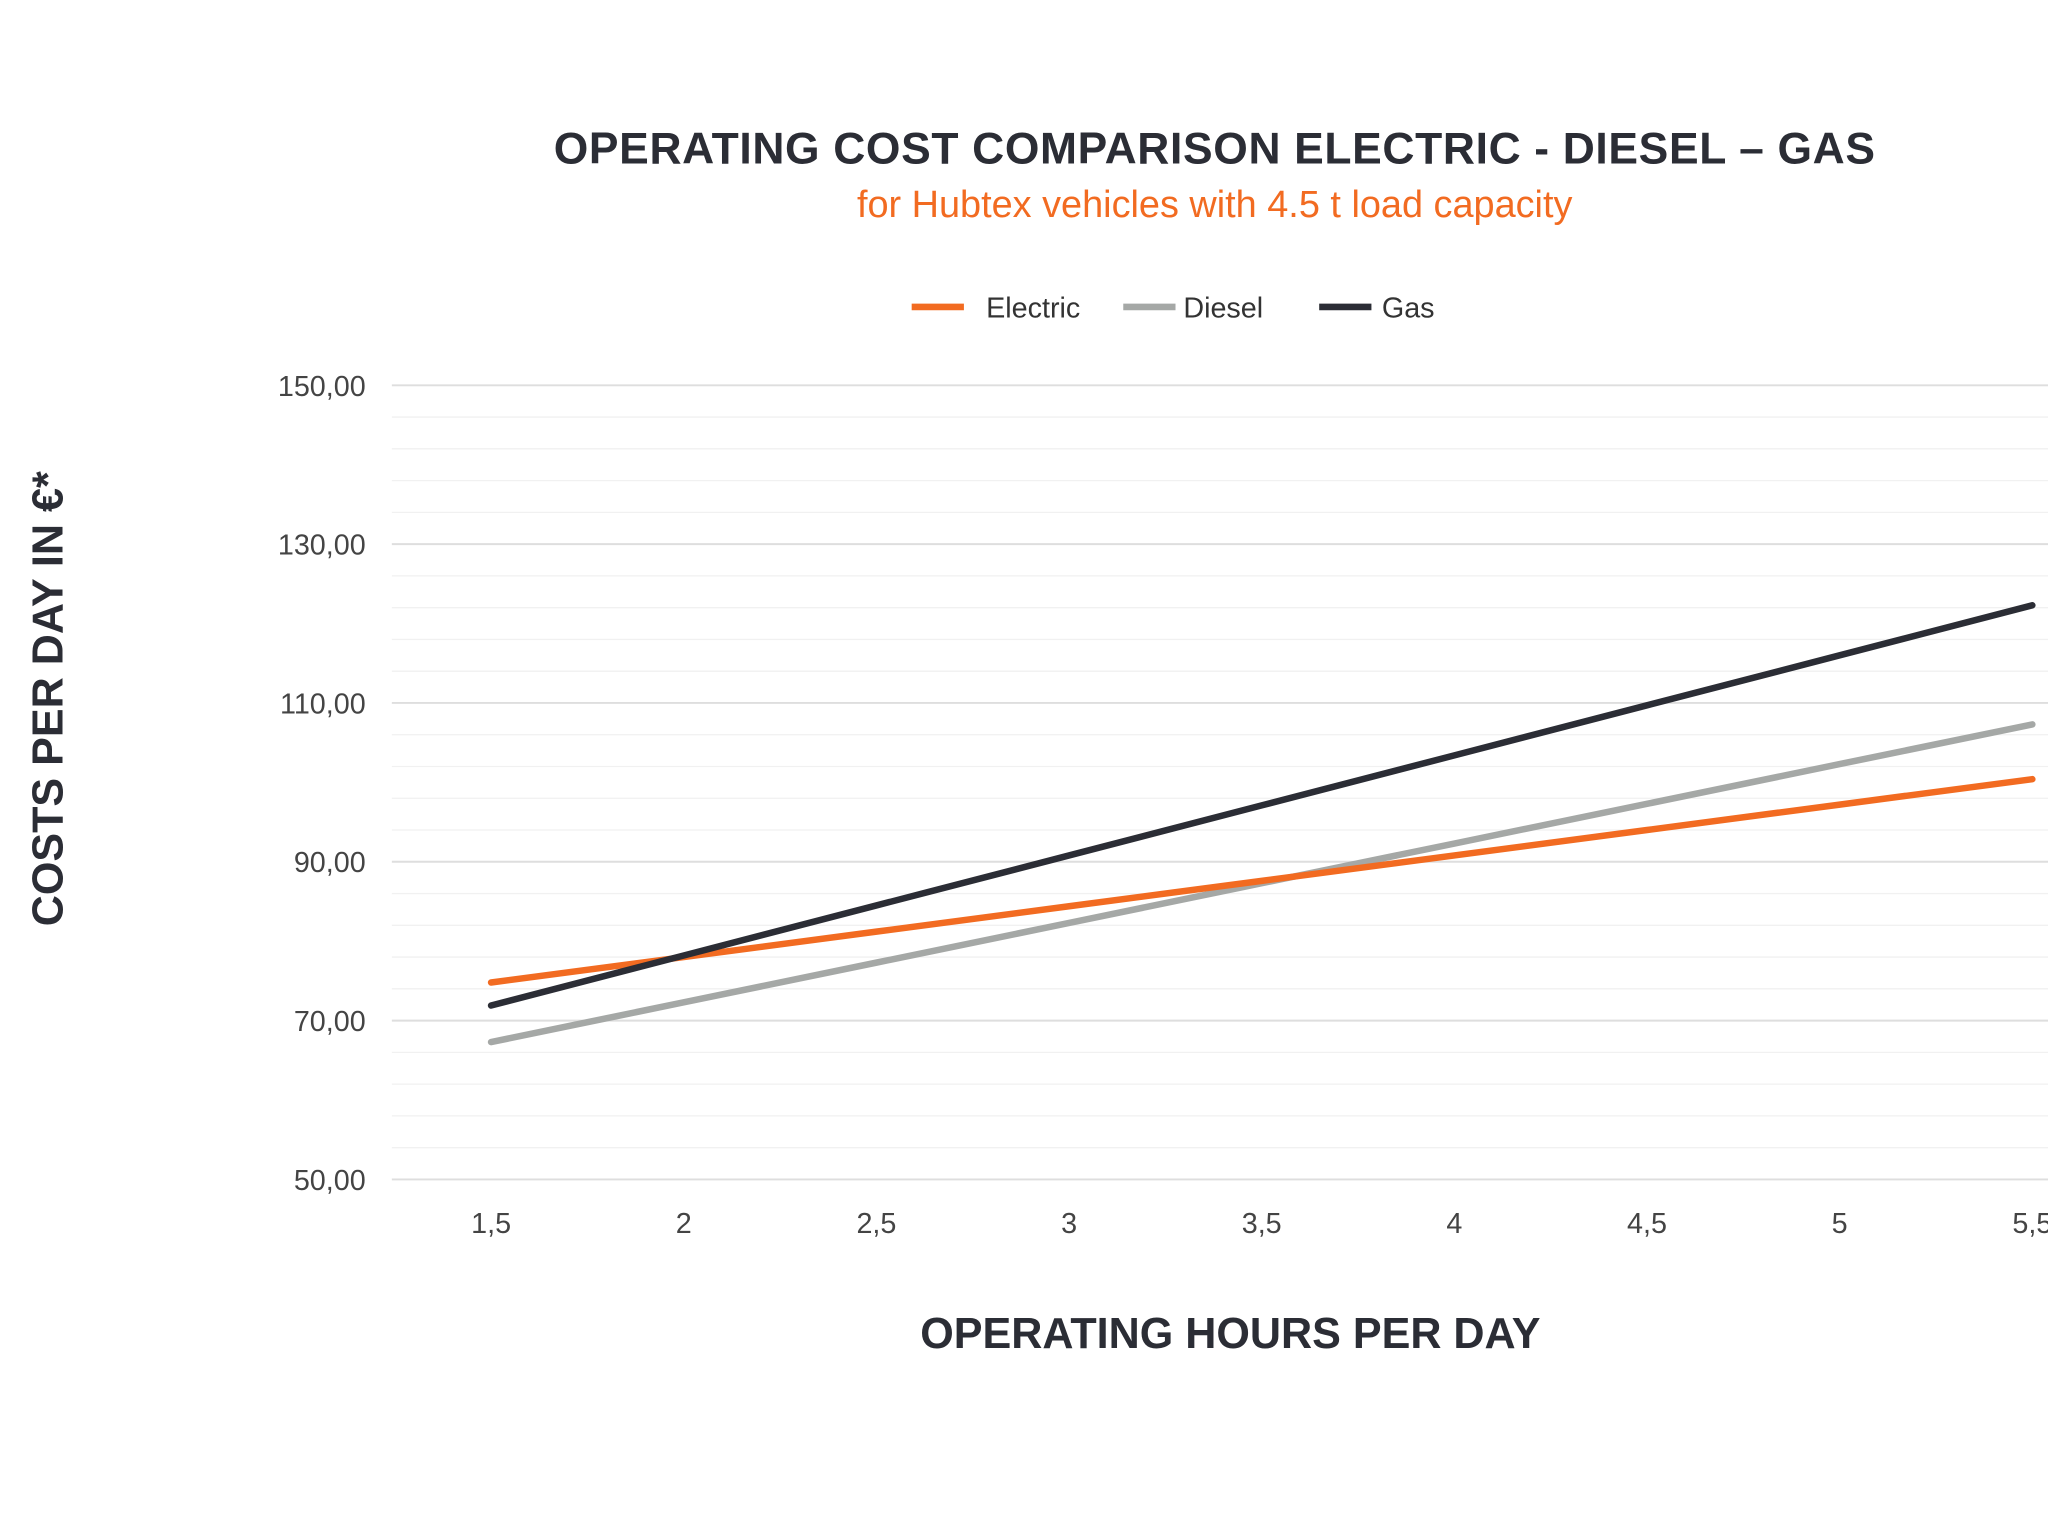 Image resolution: width=2048 pixels, height=1536 pixels. I want to click on x-tick-label: 2, so click(684, 1224).